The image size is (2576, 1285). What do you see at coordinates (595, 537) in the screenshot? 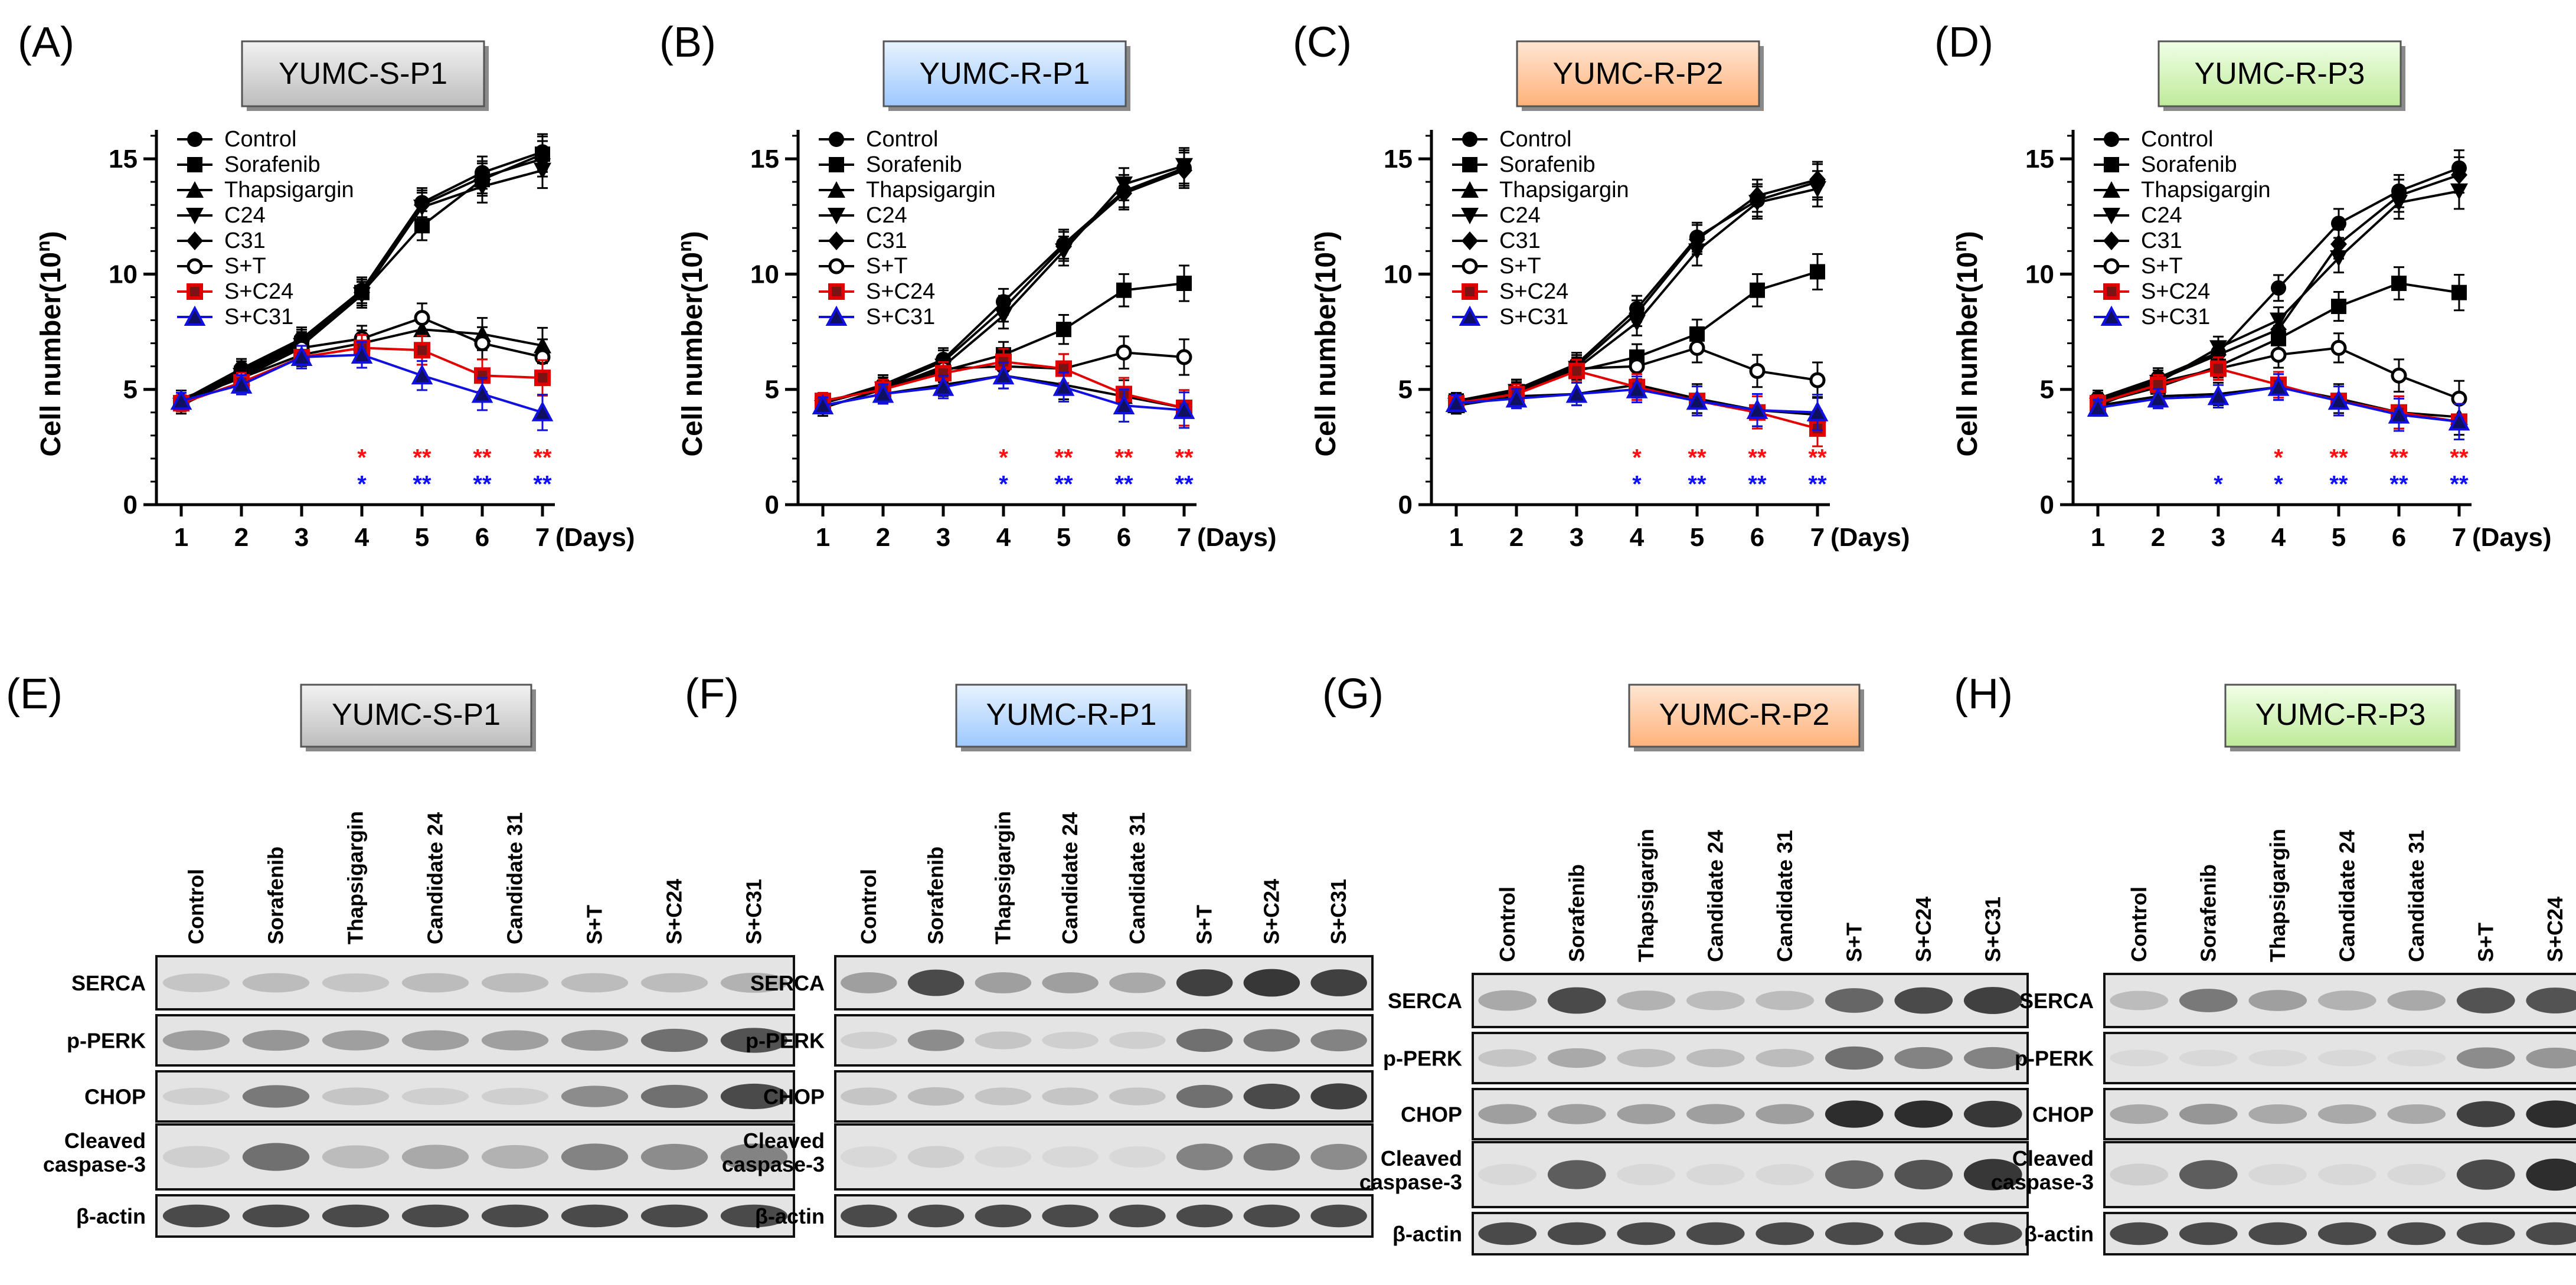
I see `x-axis-label: (Days)` at bounding box center [595, 537].